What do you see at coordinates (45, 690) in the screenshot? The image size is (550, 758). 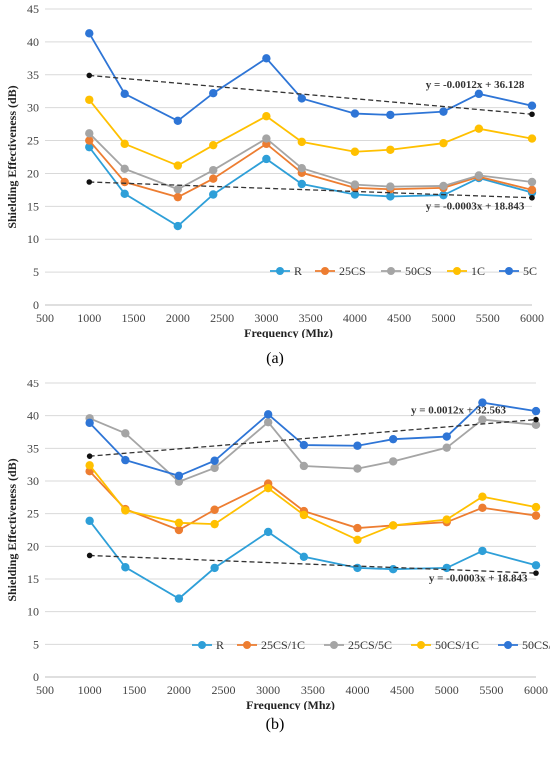 I see `x-tick-label: 500` at bounding box center [45, 690].